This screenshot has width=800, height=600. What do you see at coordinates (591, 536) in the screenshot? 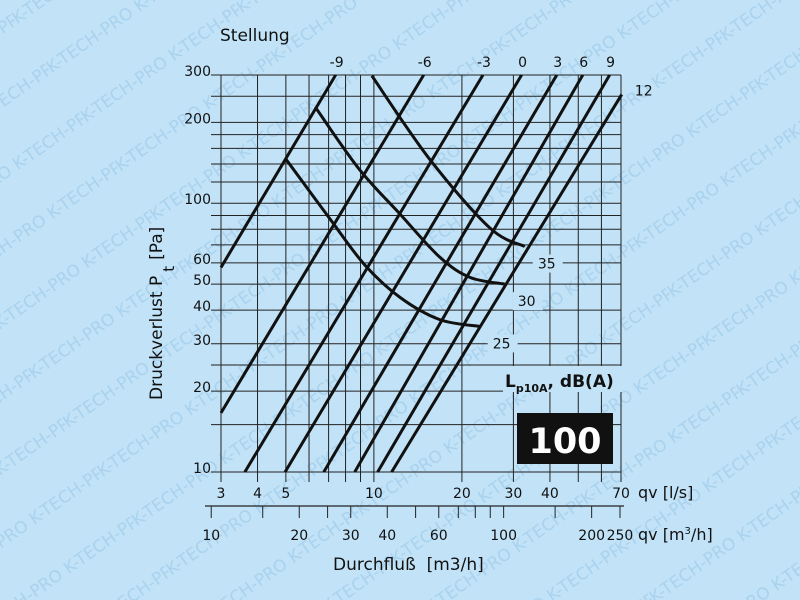
I see `x-tick-label-m3h: 200` at bounding box center [591, 536].